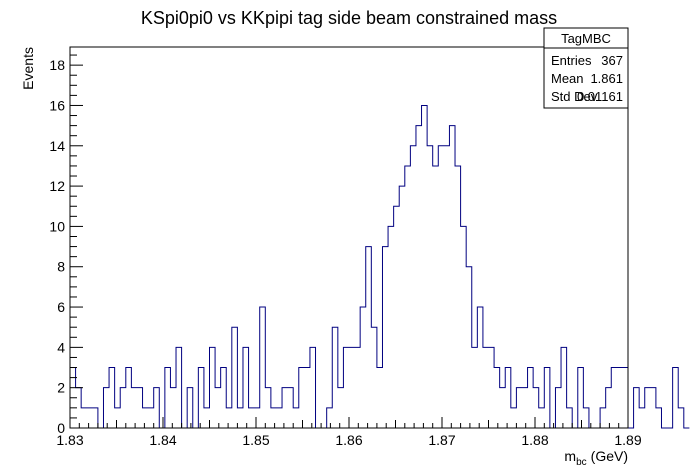 This screenshot has height=476, width=698. I want to click on y-tick-label: 0, so click(61, 428).